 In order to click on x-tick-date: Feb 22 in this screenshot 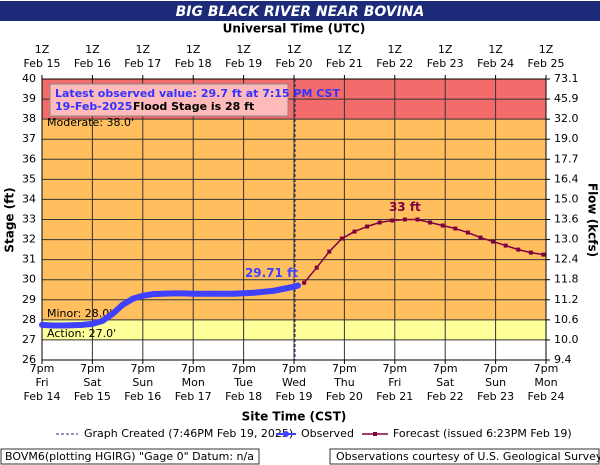, I will do `click(445, 396)`.